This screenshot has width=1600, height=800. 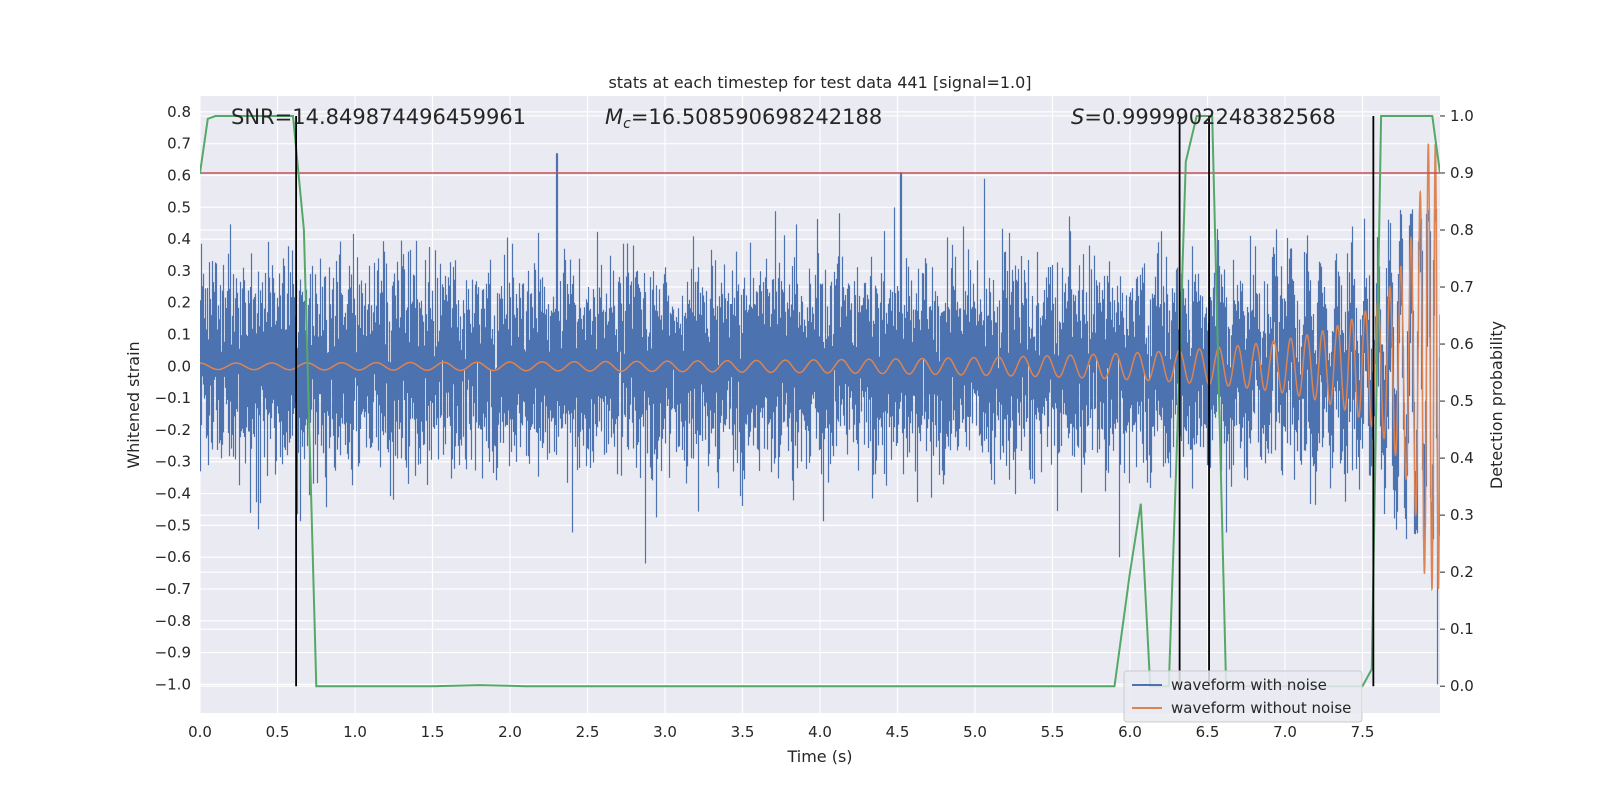 I want to click on chirp-mass-annotation: Mc=16.508590698242188, so click(x=743, y=118).